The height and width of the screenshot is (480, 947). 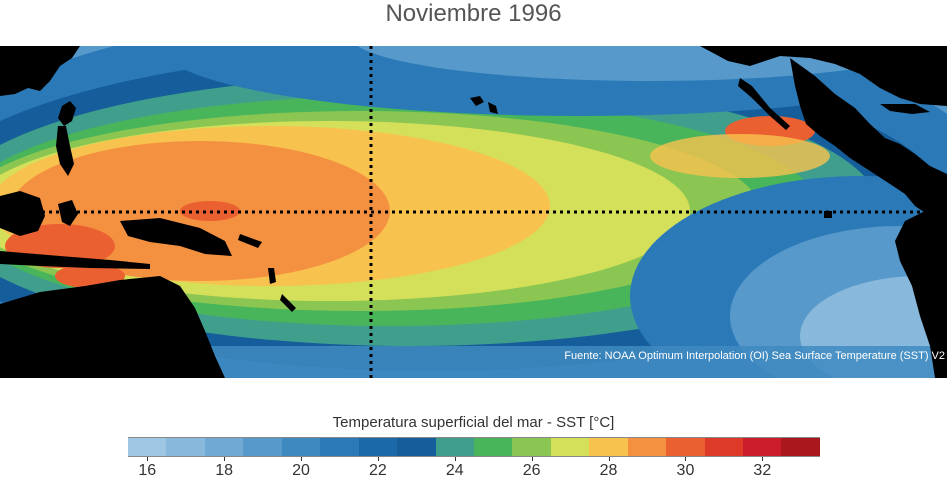 What do you see at coordinates (272, 276) in the screenshot?
I see `land-vanuatu` at bounding box center [272, 276].